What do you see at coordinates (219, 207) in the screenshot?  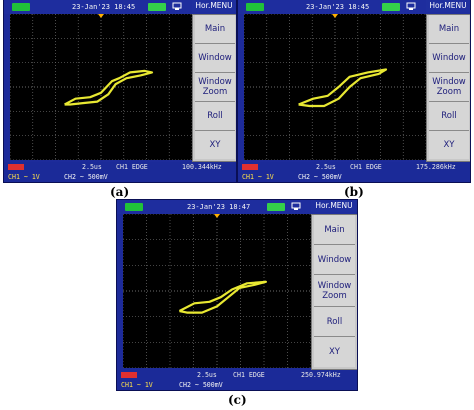 I see `datetime-label: 23-Jan'23 18:47` at bounding box center [219, 207].